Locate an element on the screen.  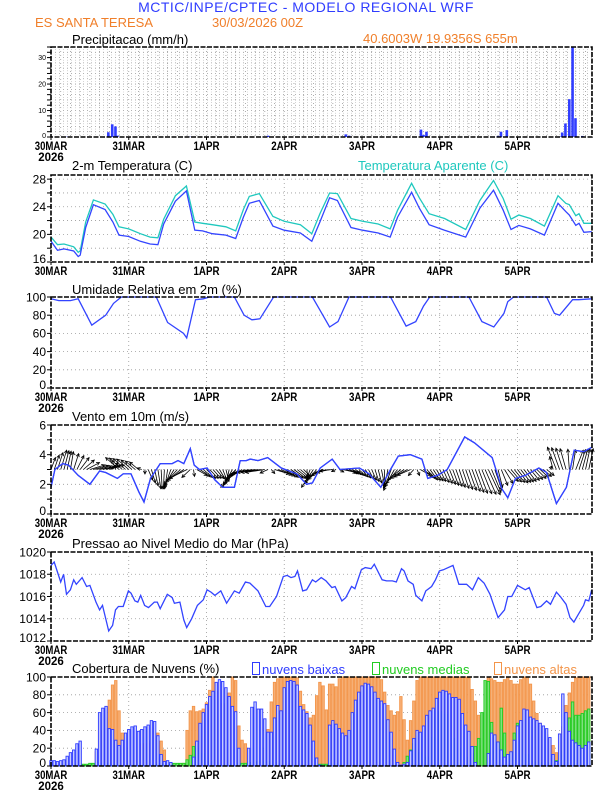
pressure-line is located at coordinates (321, 596).